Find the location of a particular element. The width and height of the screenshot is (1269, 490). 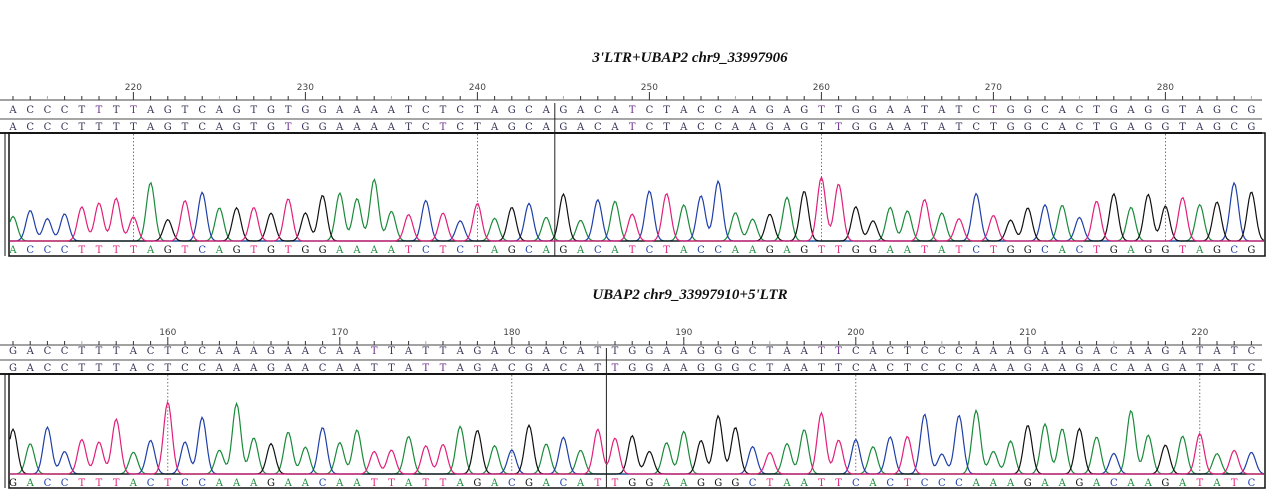

ruler-label: 240 is located at coordinates (477, 88).